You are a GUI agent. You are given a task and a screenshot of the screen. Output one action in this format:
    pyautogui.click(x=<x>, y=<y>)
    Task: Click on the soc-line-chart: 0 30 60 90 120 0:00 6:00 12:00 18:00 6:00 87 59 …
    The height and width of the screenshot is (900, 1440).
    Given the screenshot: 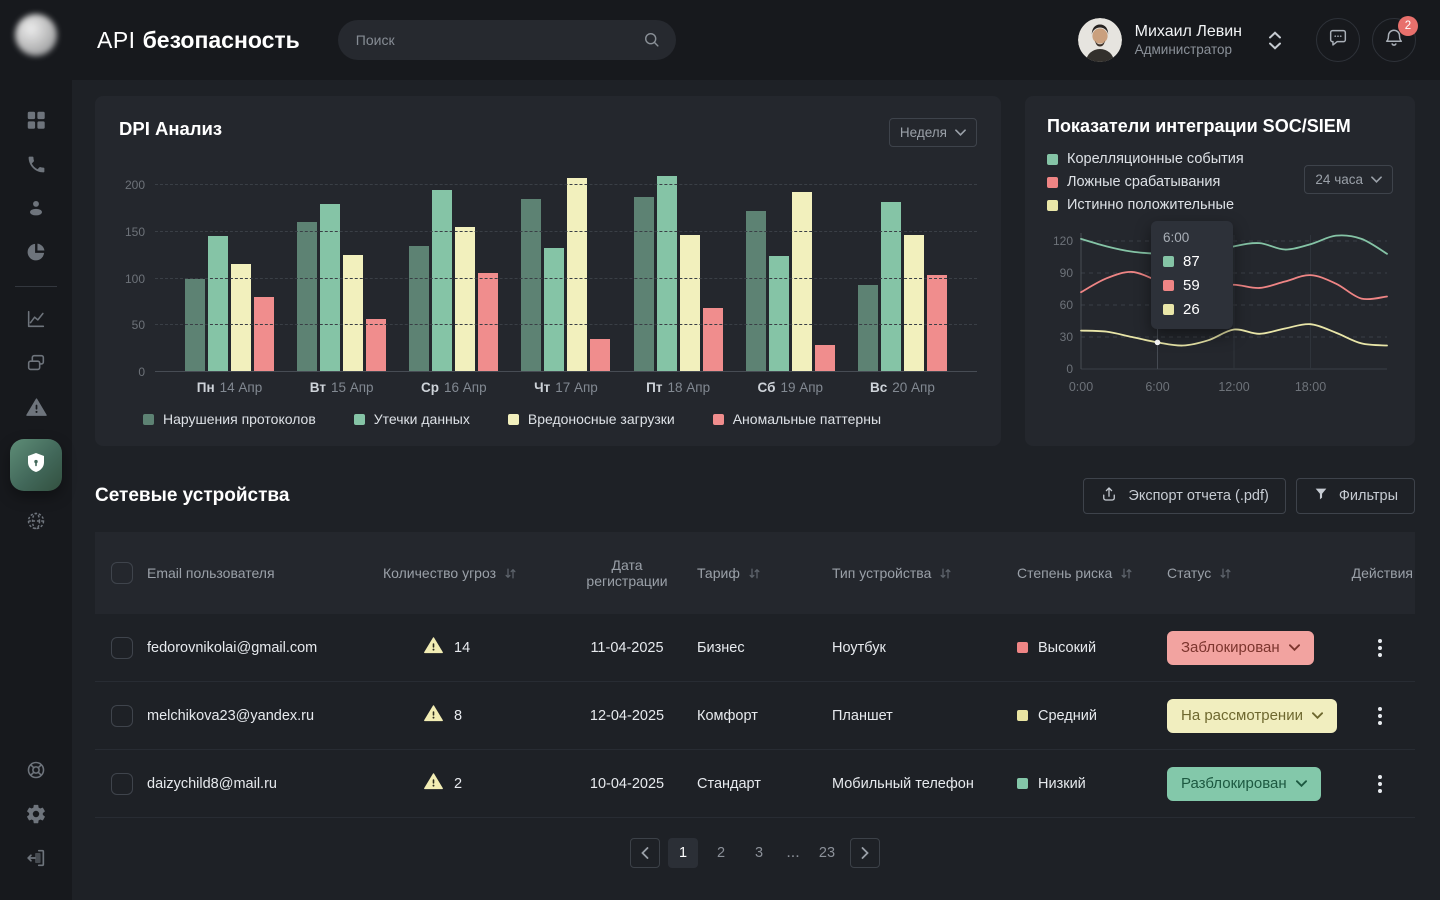 What is the action you would take?
    pyautogui.click(x=1220, y=311)
    